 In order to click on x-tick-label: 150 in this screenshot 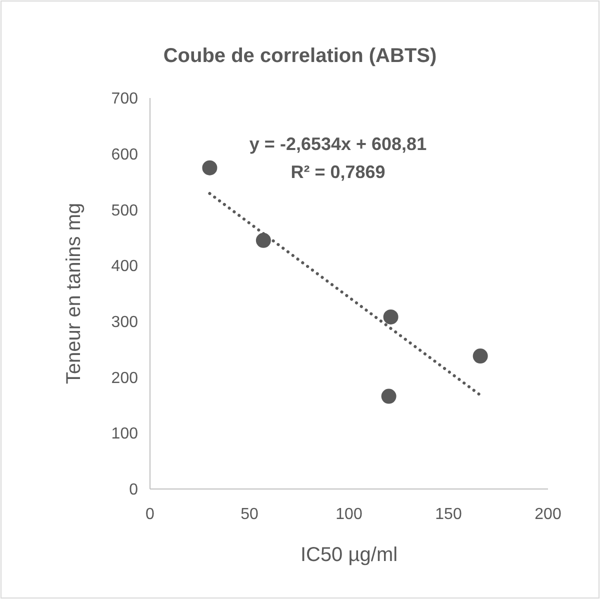, I will do `click(448, 514)`.